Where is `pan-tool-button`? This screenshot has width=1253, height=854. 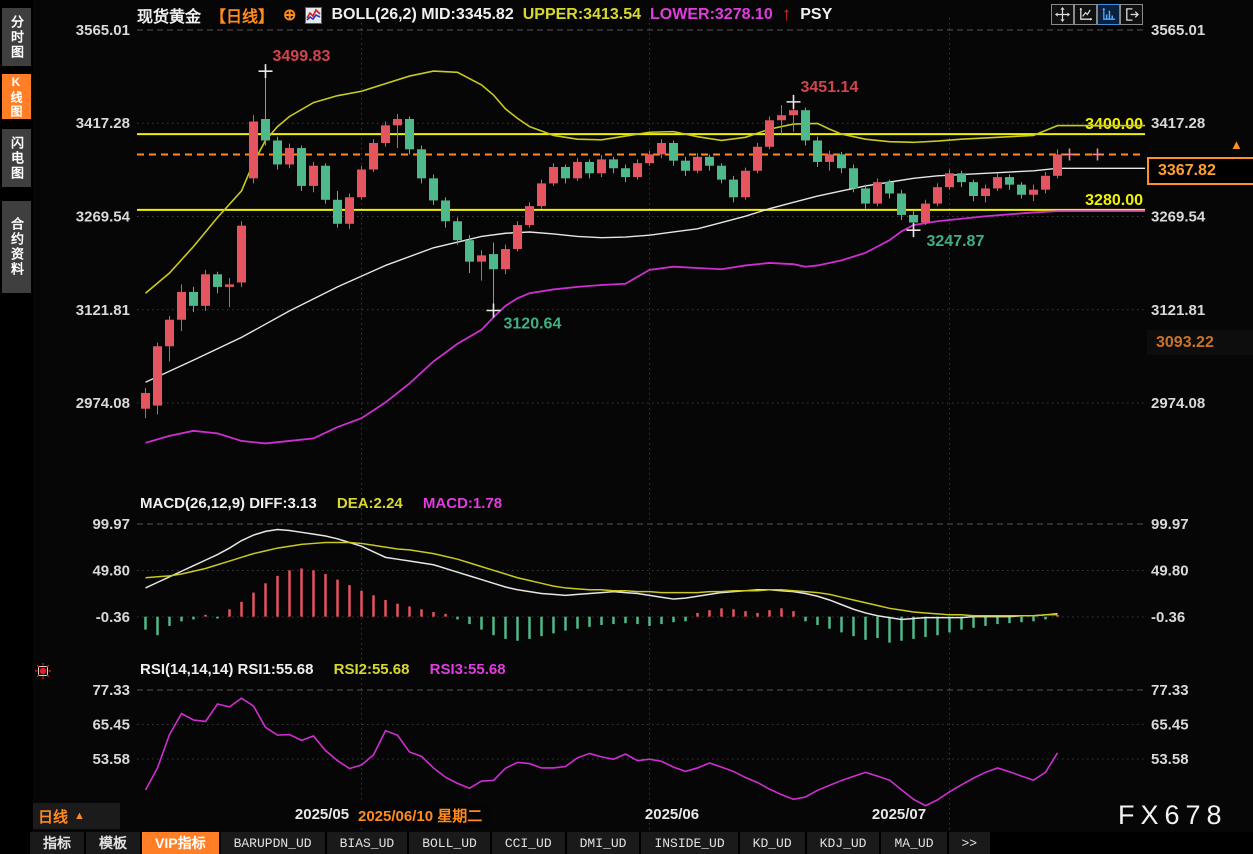
pan-tool-button is located at coordinates (1062, 14).